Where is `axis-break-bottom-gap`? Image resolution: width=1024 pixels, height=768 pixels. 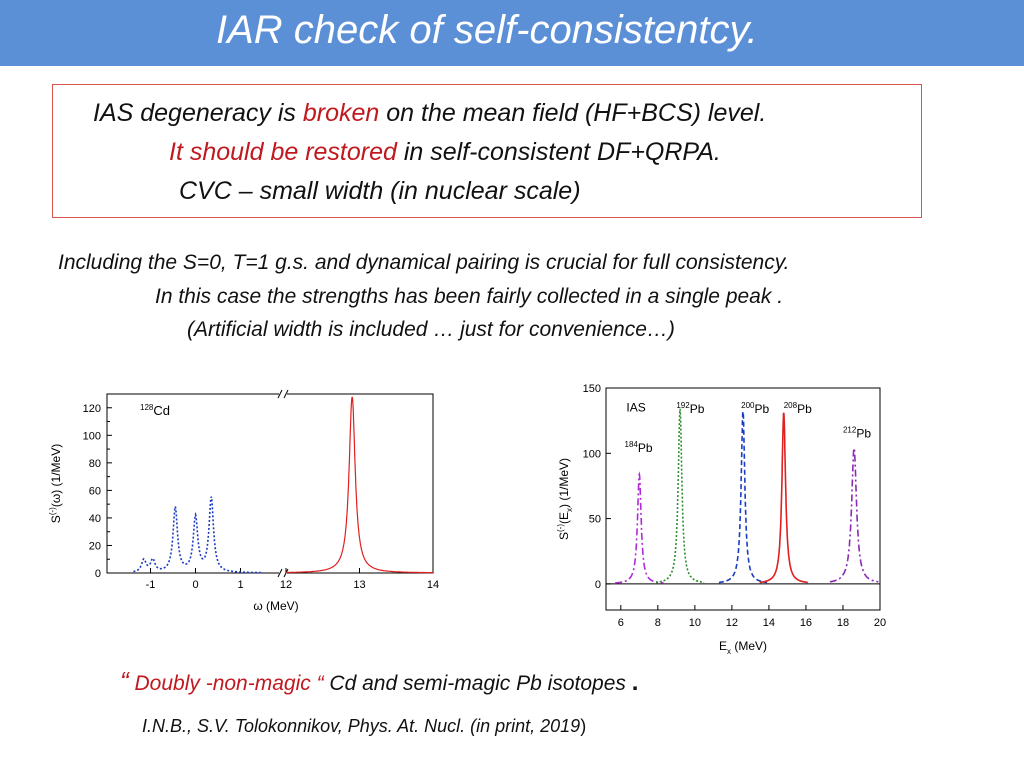 axis-break-bottom-gap is located at coordinates (283, 573).